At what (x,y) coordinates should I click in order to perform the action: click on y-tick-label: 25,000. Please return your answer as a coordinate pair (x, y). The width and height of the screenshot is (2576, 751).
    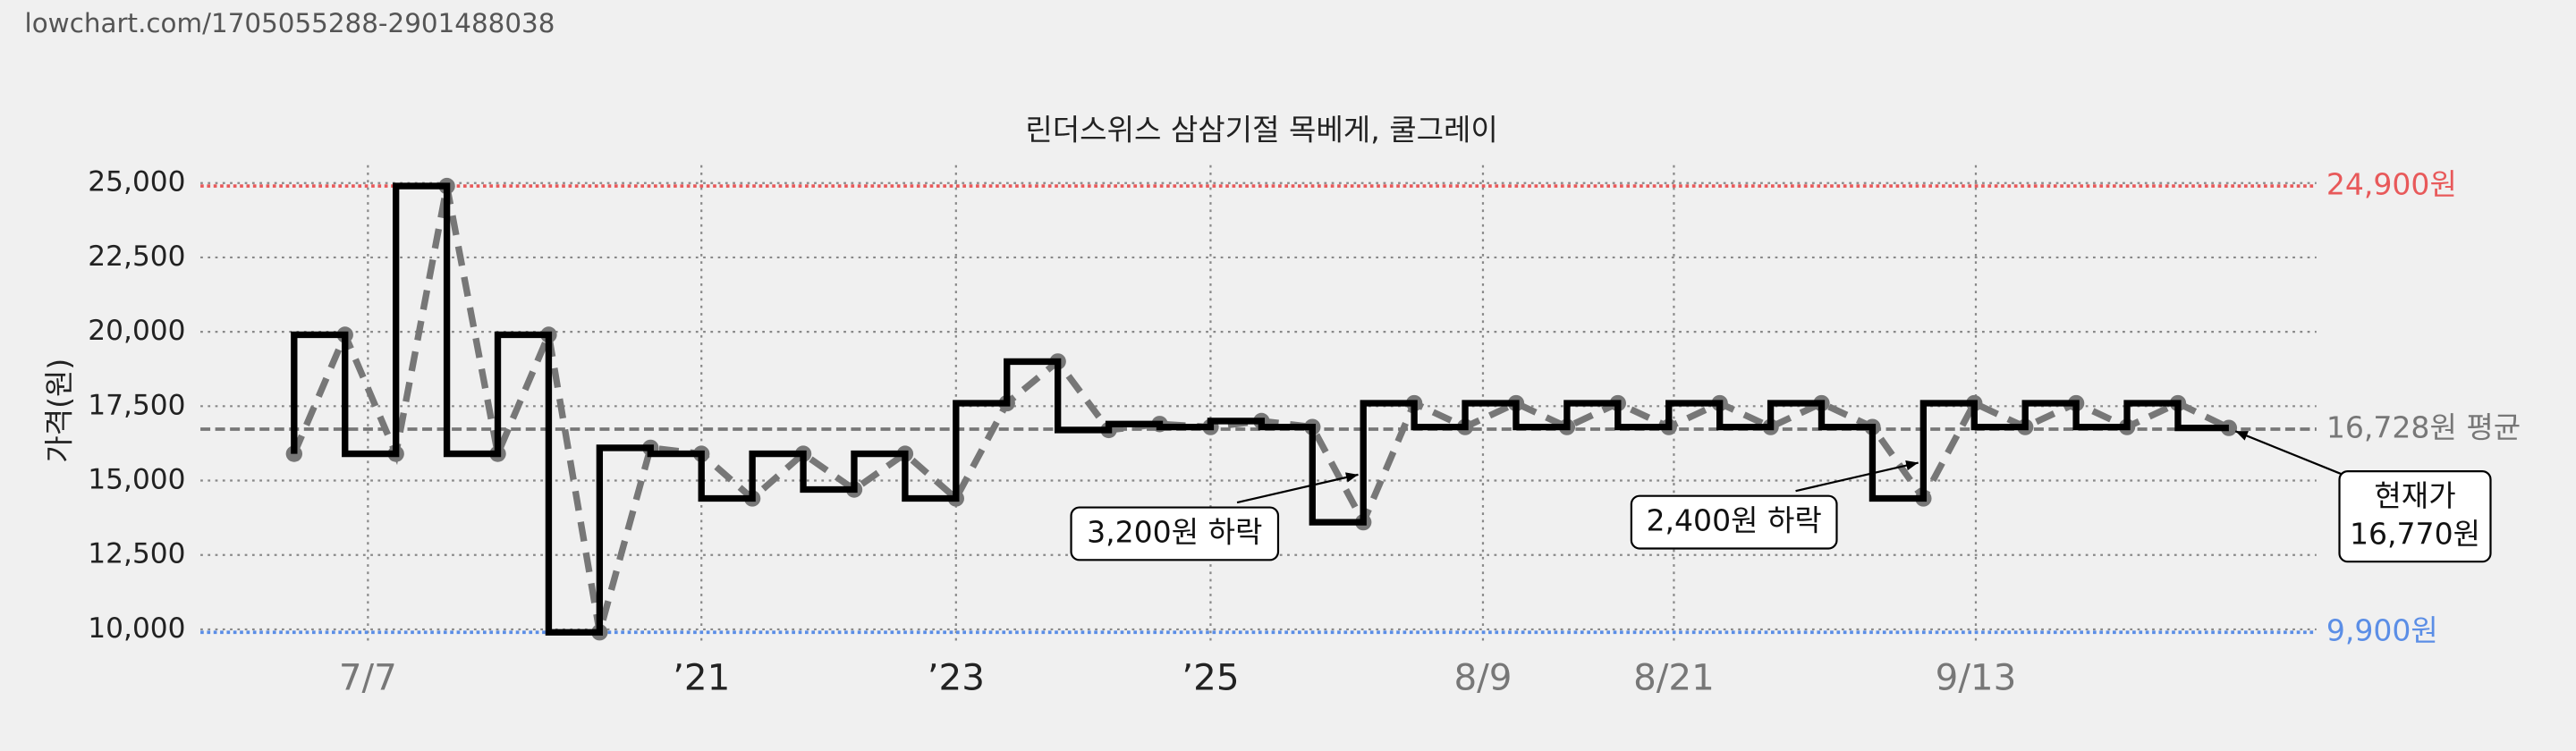
    Looking at the image, I should click on (136, 182).